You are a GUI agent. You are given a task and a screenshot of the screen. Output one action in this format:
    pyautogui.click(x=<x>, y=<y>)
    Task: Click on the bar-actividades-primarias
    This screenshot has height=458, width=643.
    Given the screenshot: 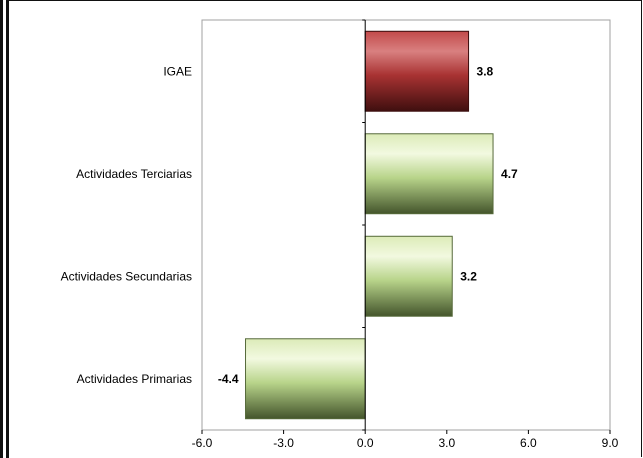 What is the action you would take?
    pyautogui.click(x=305, y=379)
    